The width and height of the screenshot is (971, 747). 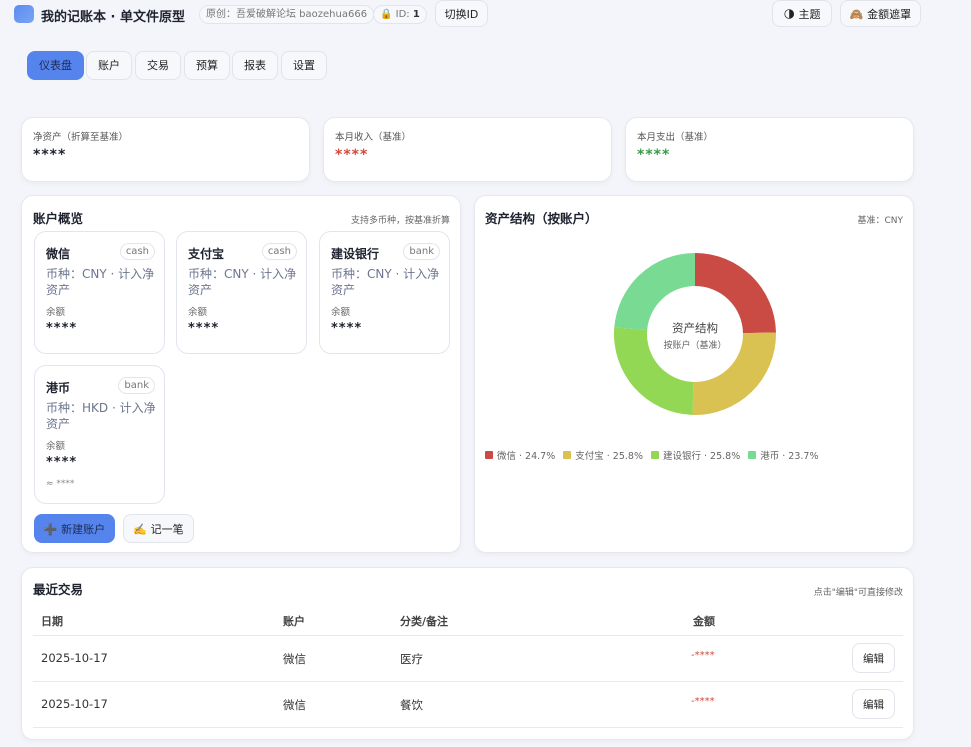 What do you see at coordinates (889, 14) in the screenshot?
I see `mask-label: 金额遮罩` at bounding box center [889, 14].